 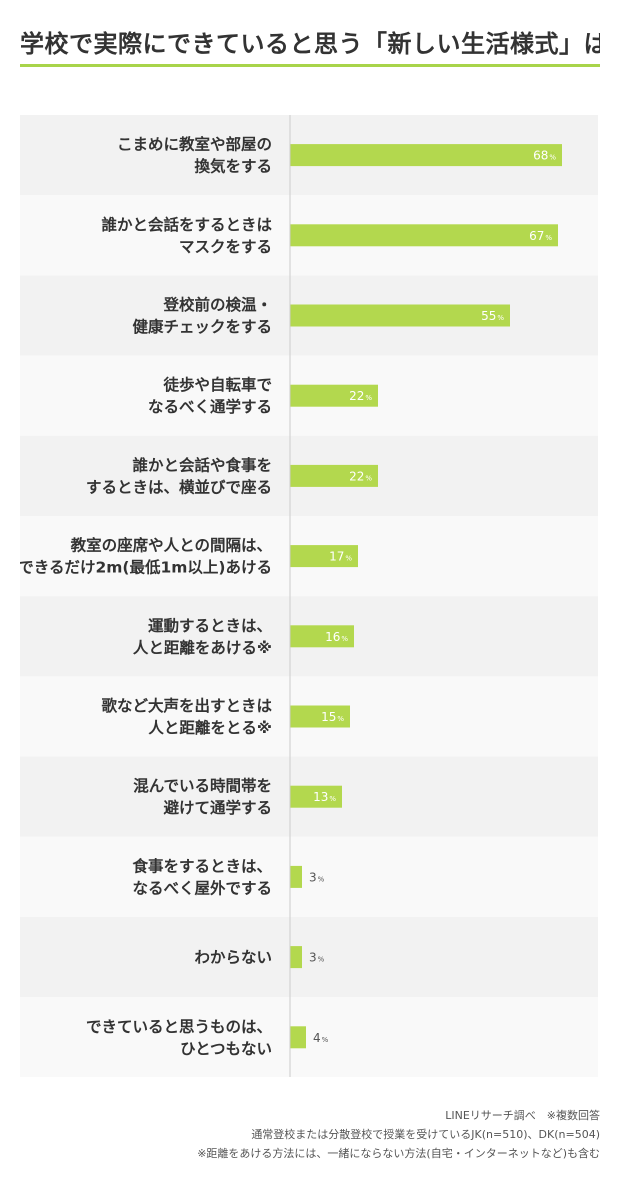 I want to click on category-label: 運動するときは、人と距離をあける※, so click(x=202, y=636).